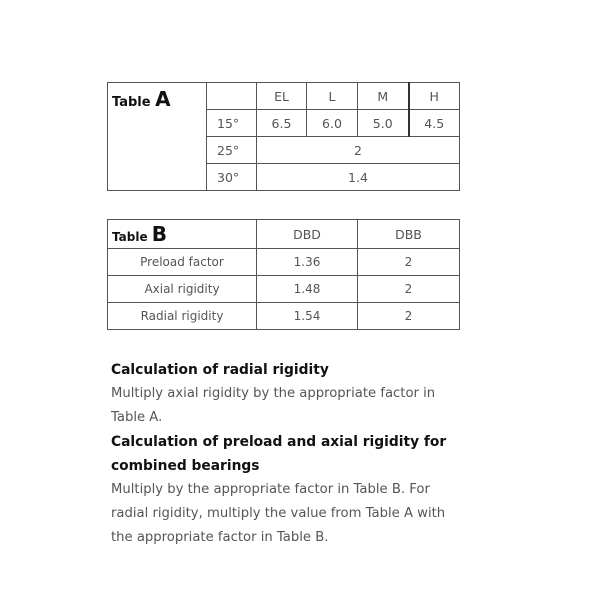 This screenshot has height=600, width=600. I want to click on row-label: Axial rigidity, so click(182, 289).